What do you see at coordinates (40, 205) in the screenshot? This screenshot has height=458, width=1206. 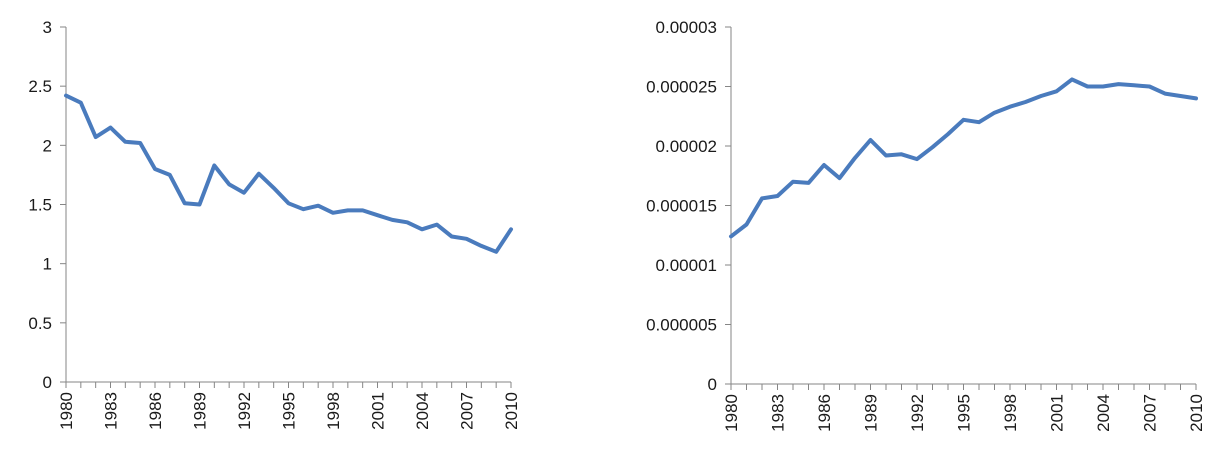 I see `y-tick-label: 1.5` at bounding box center [40, 205].